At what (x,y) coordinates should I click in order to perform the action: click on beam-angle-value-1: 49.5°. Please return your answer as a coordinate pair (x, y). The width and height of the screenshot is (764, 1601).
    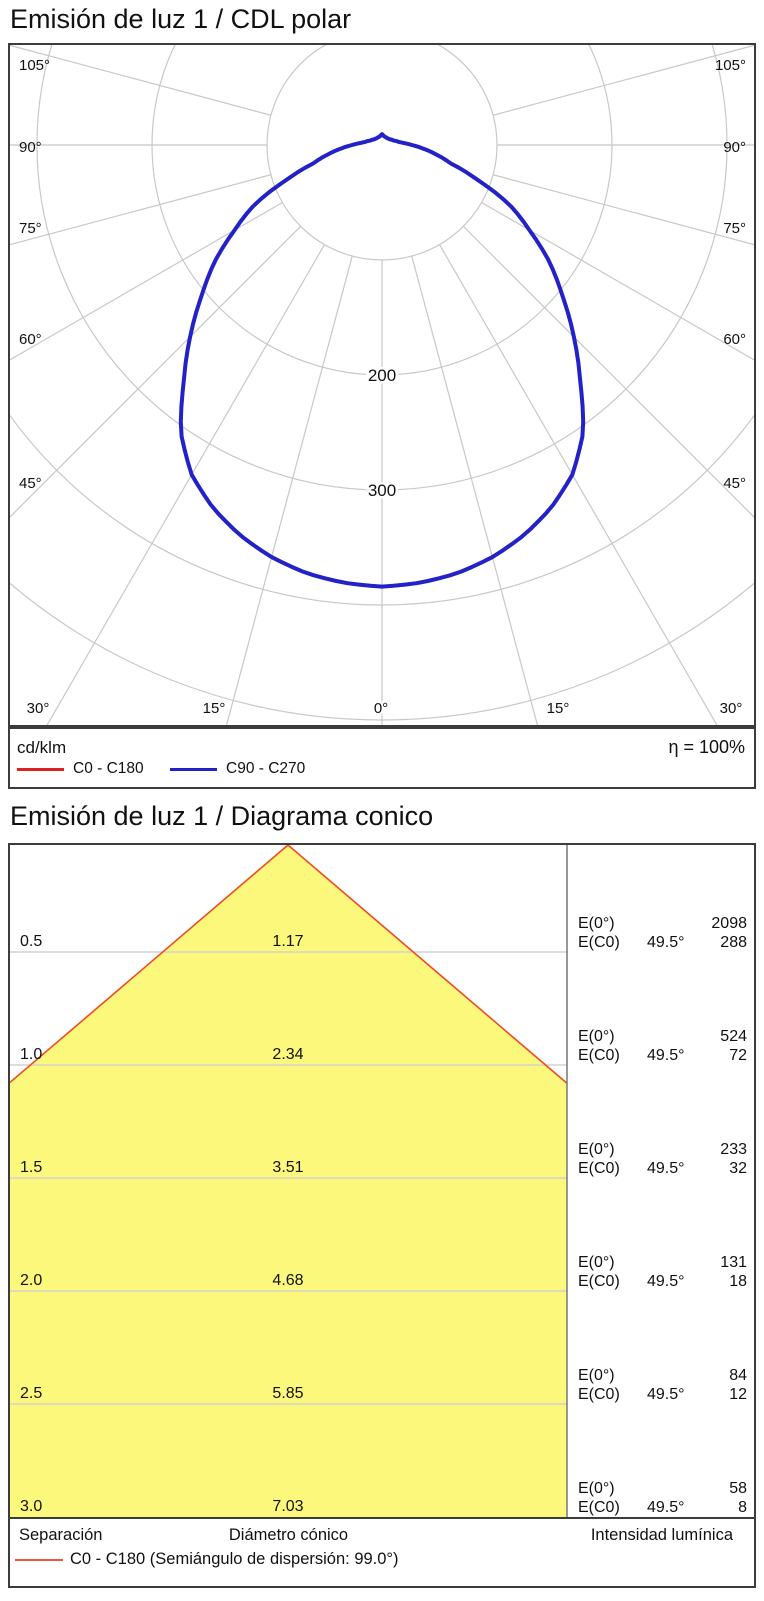
    Looking at the image, I should click on (666, 1055).